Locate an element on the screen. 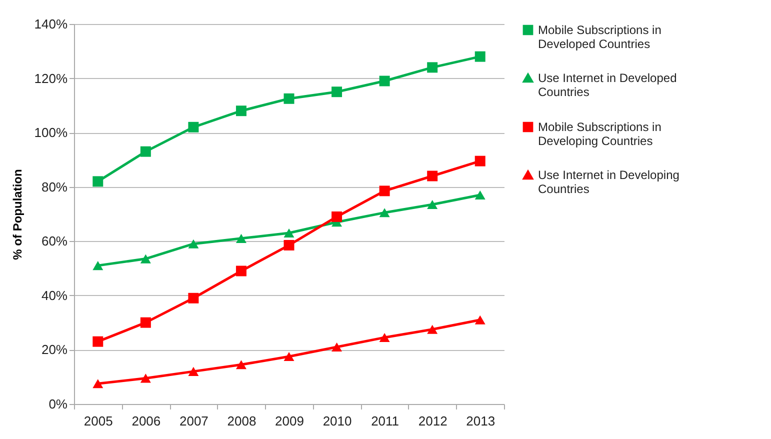 Image resolution: width=771 pixels, height=439 pixels. y-axis-title: % of Population is located at coordinates (17, 214).